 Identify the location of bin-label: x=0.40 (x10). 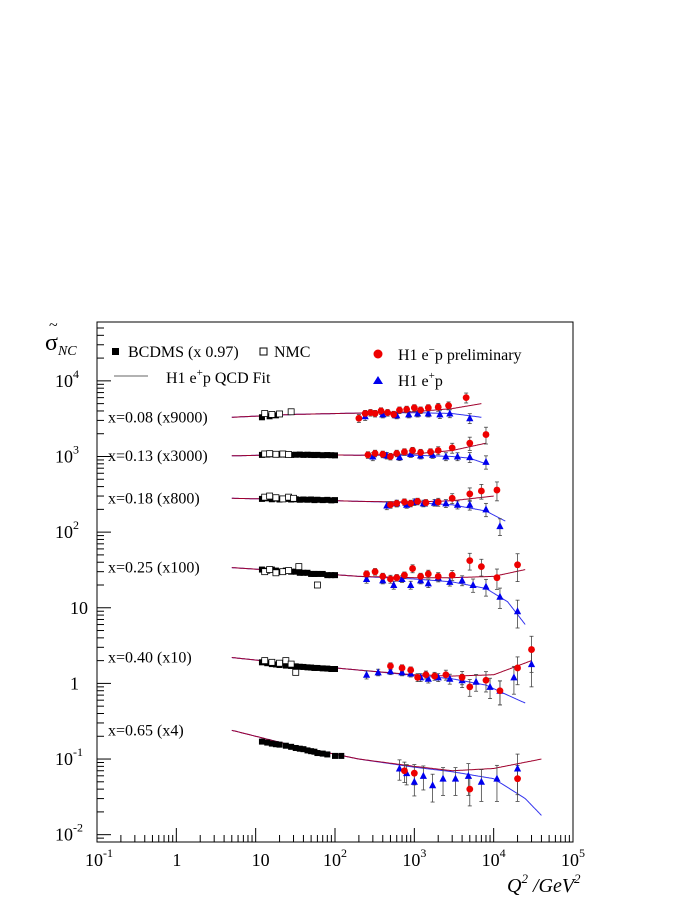
(150, 657).